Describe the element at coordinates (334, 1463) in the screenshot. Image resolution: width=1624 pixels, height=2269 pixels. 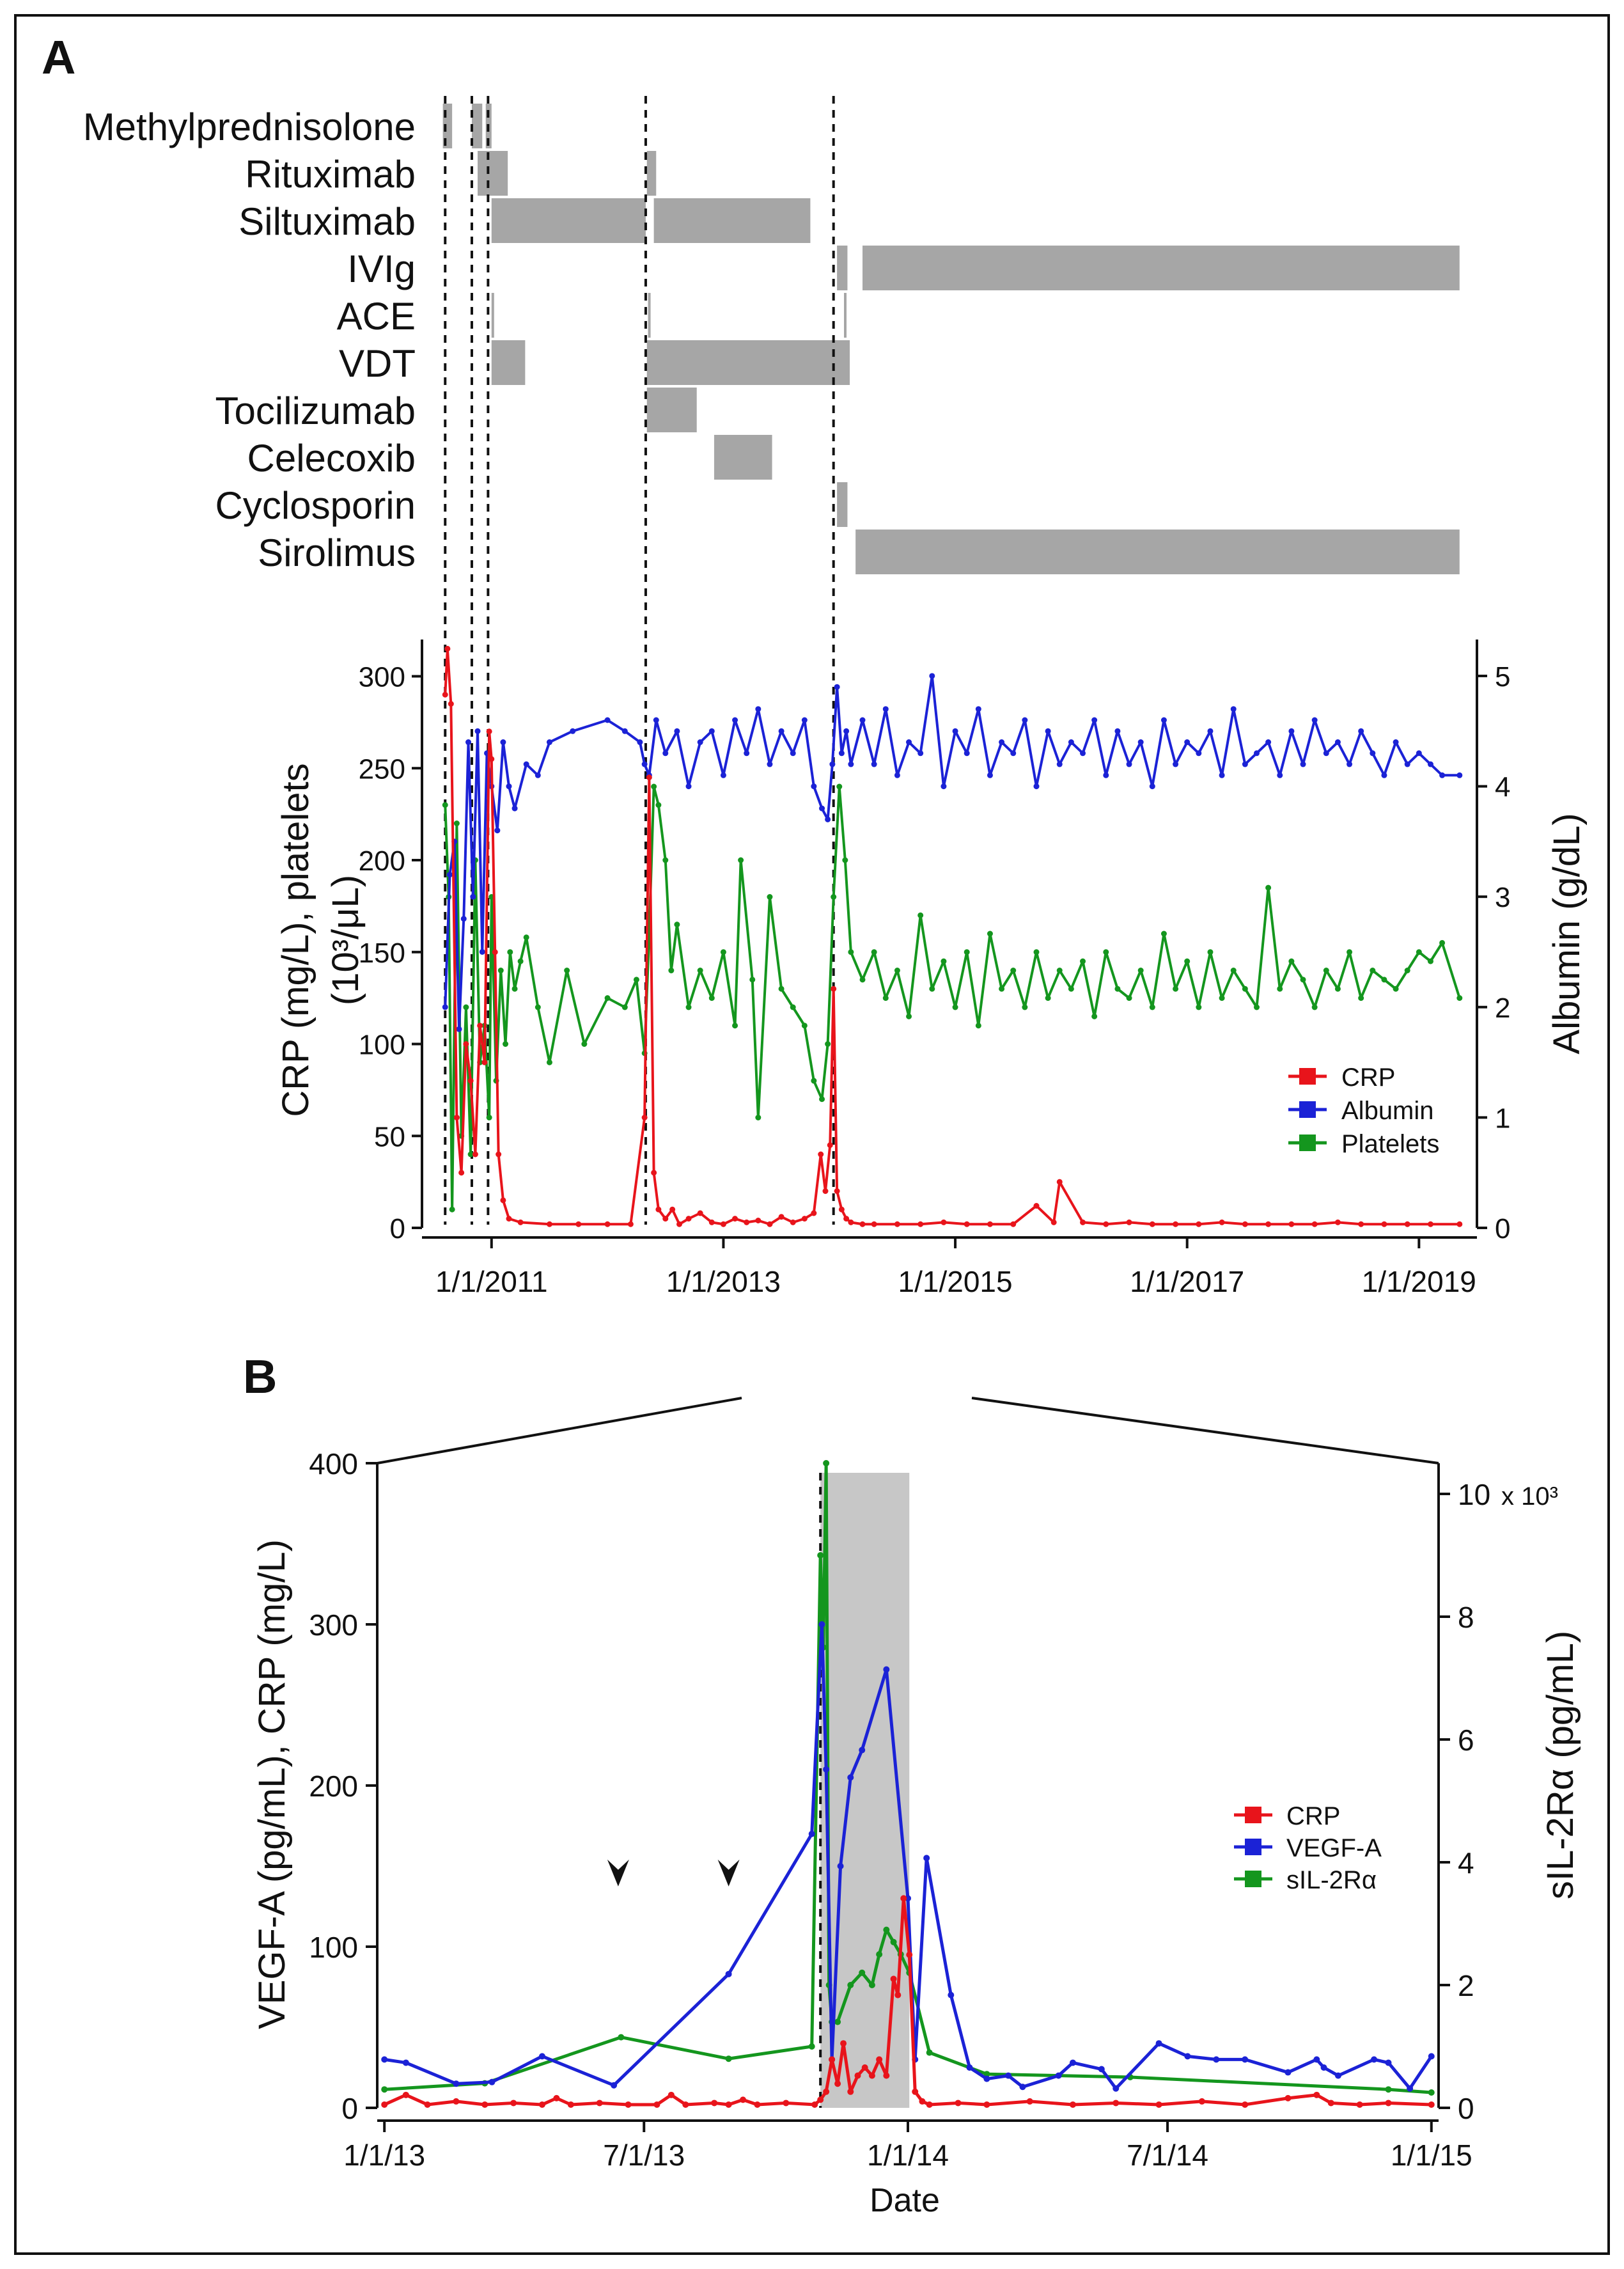
I see `y-tick-label: 400` at that location.